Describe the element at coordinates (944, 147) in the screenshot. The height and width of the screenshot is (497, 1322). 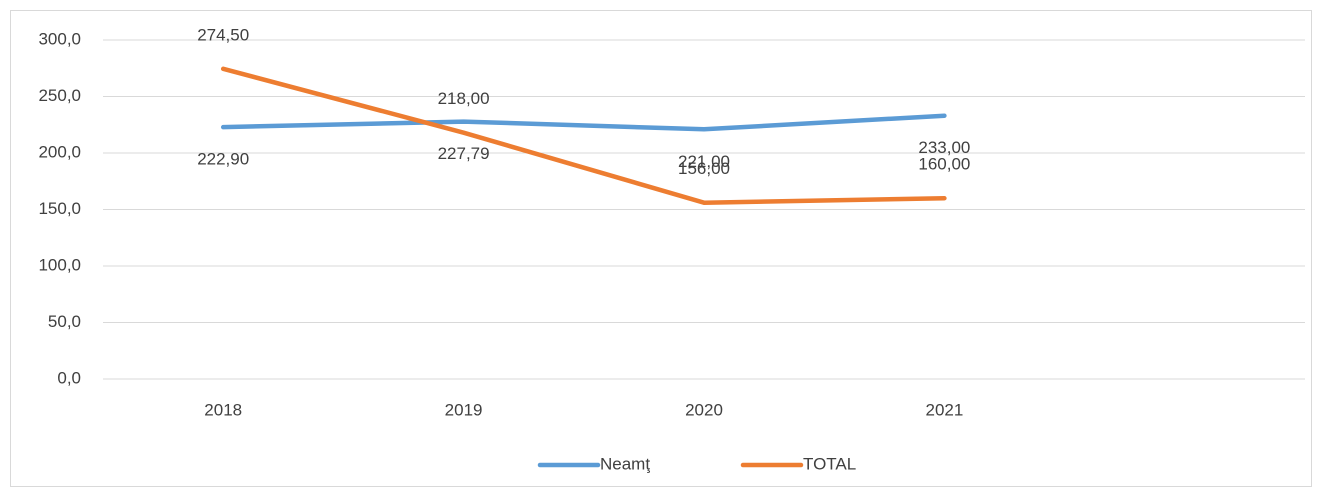
I see `data-label: 233,00` at that location.